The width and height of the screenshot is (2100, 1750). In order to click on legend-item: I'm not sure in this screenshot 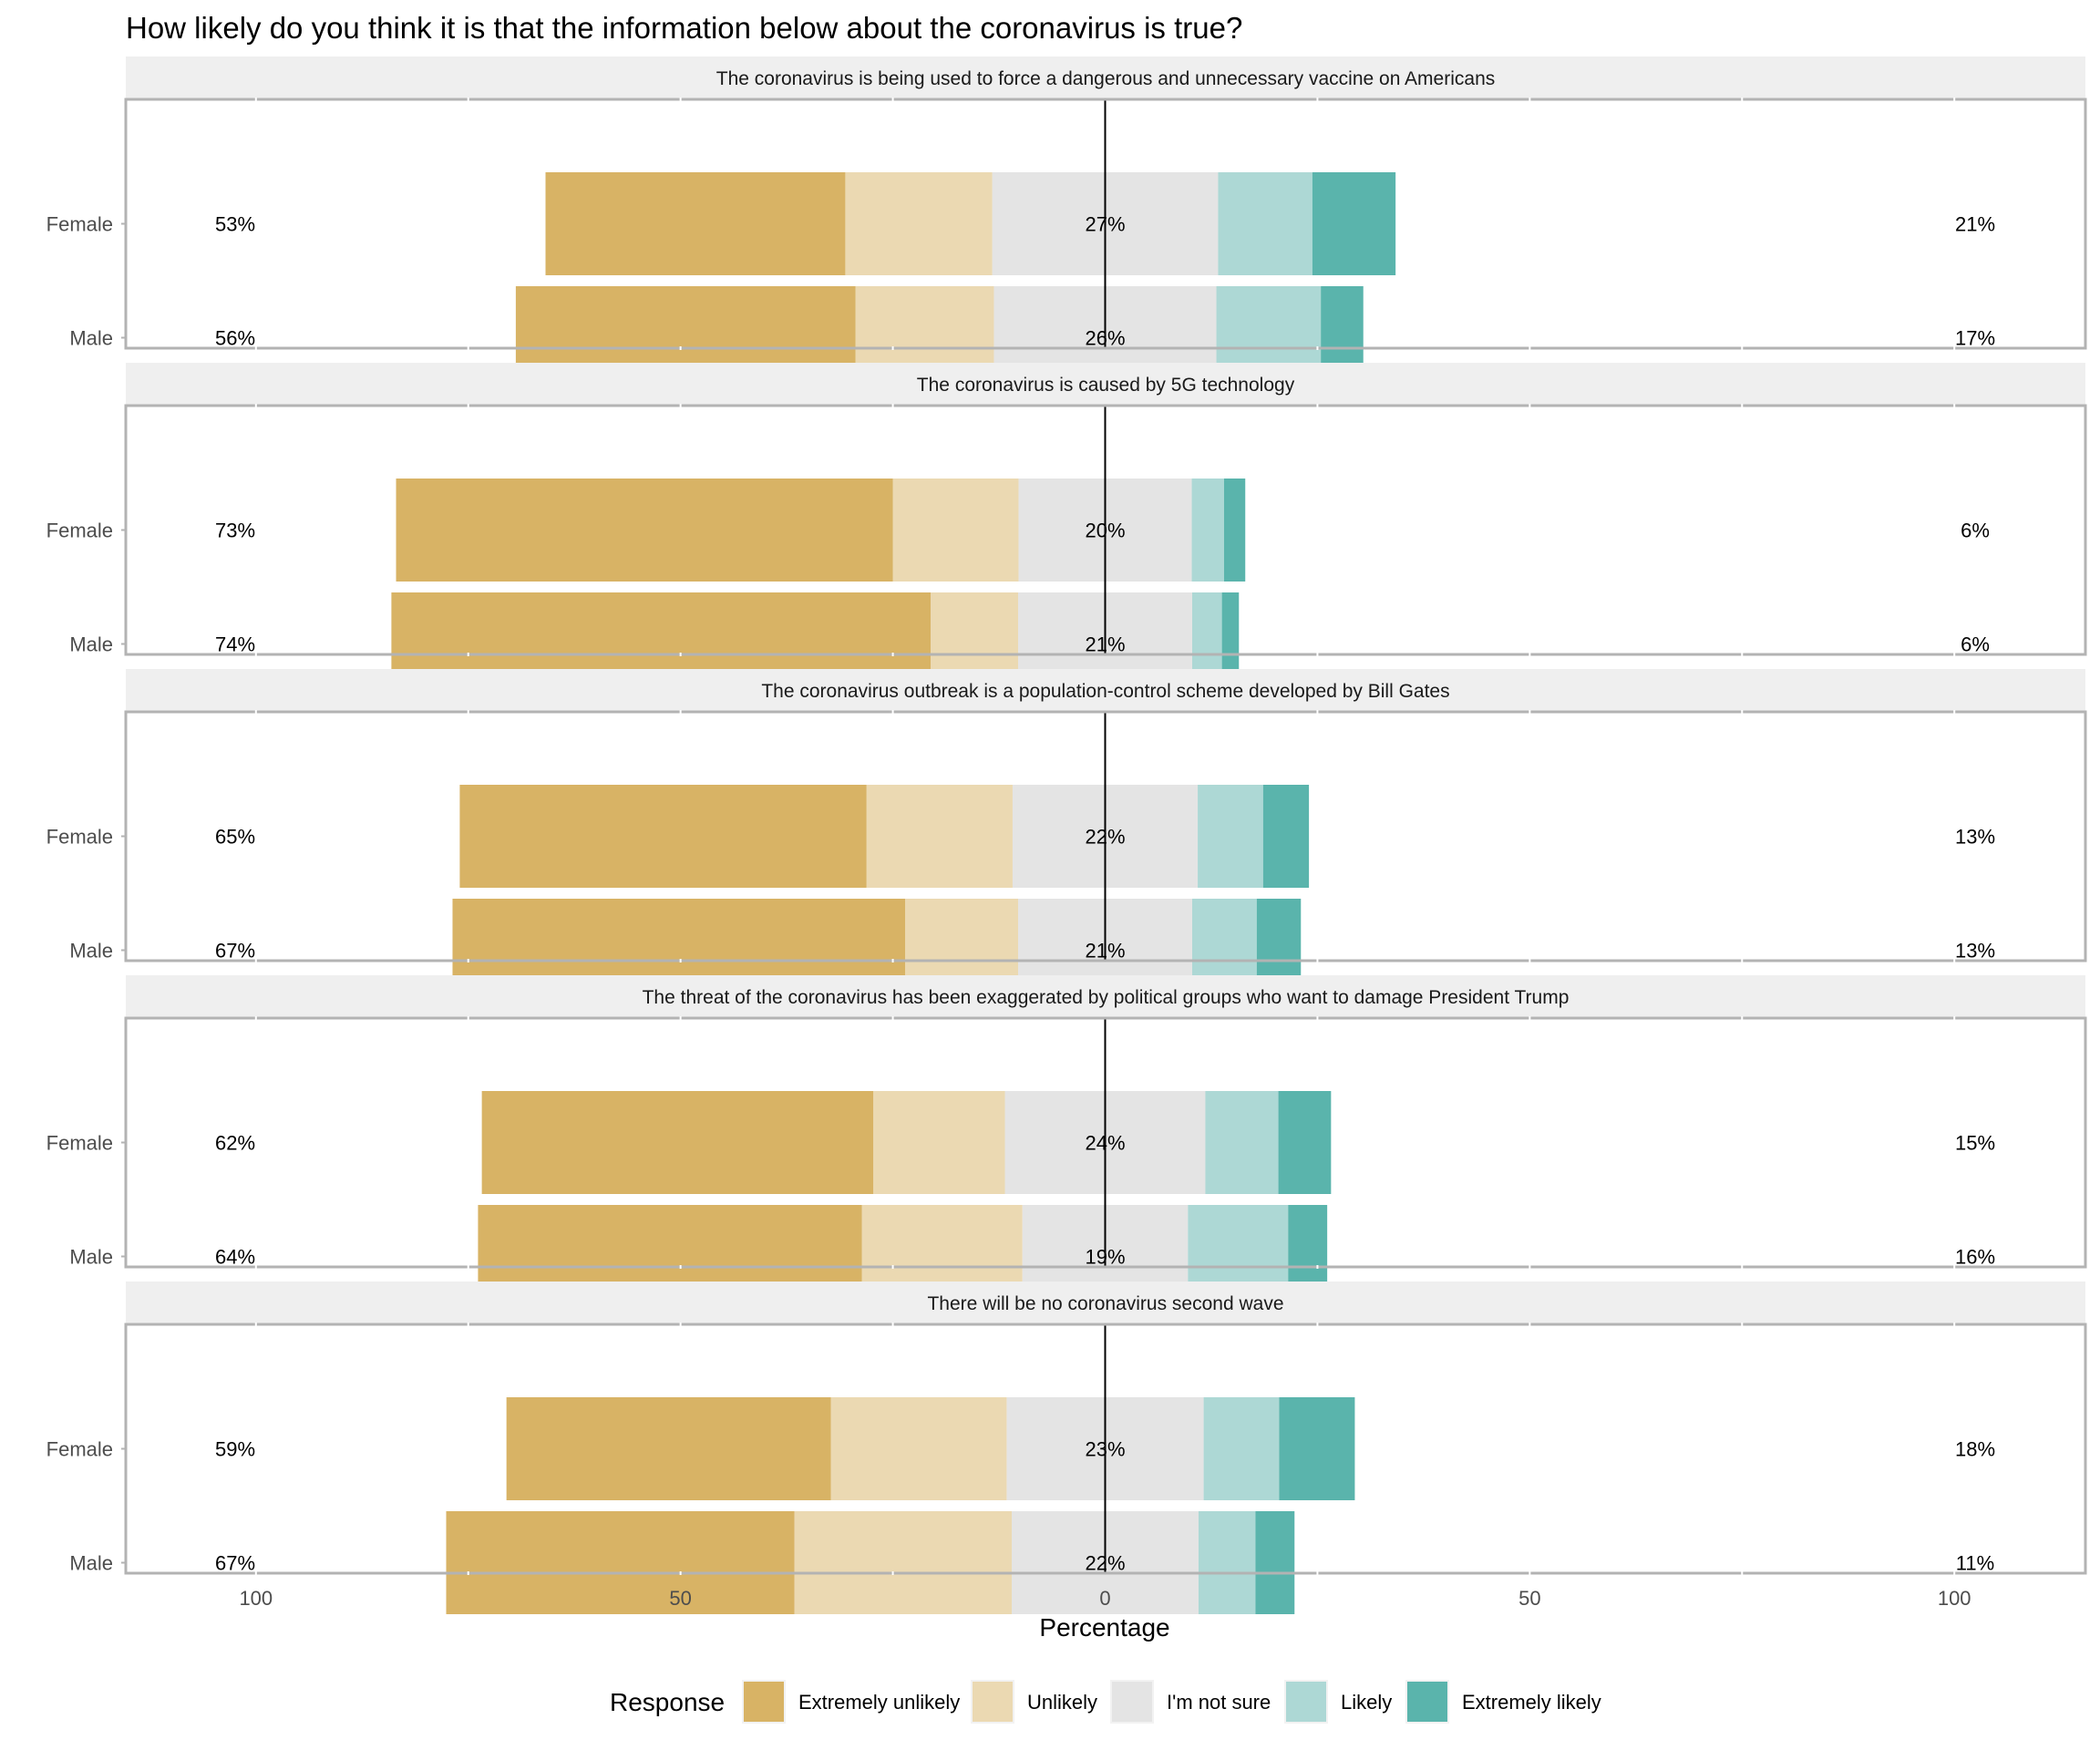, I will do `click(1191, 1702)`.